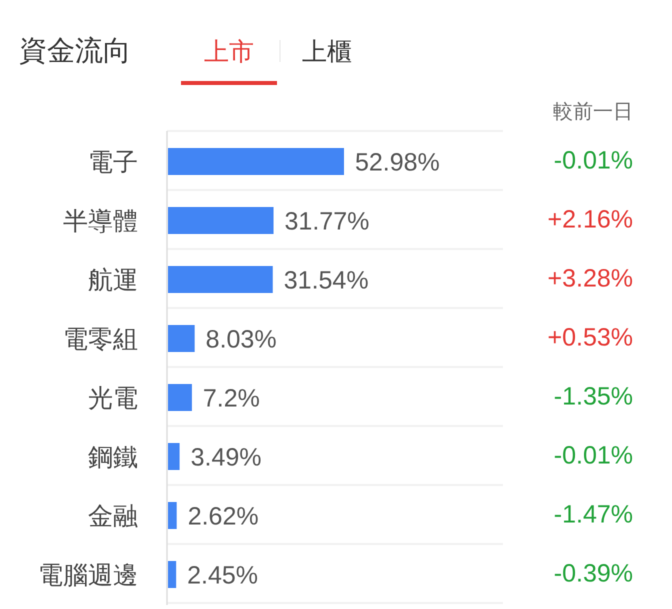 The image size is (672, 609). Describe the element at coordinates (113, 280) in the screenshot. I see `y-tick-label: 航運` at that location.